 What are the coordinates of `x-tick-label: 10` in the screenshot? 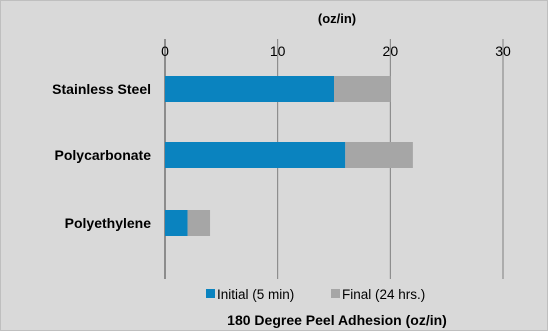 It's located at (278, 51).